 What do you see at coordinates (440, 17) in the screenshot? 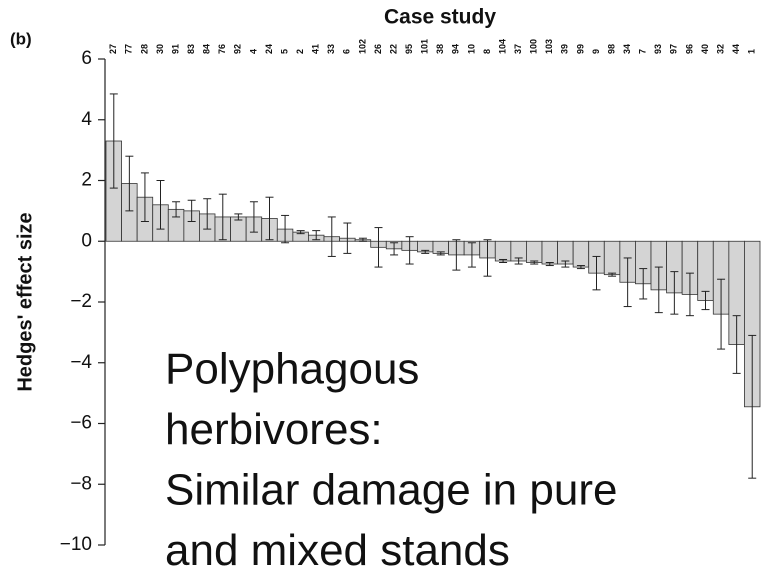
I see `chart-title: Case study` at bounding box center [440, 17].